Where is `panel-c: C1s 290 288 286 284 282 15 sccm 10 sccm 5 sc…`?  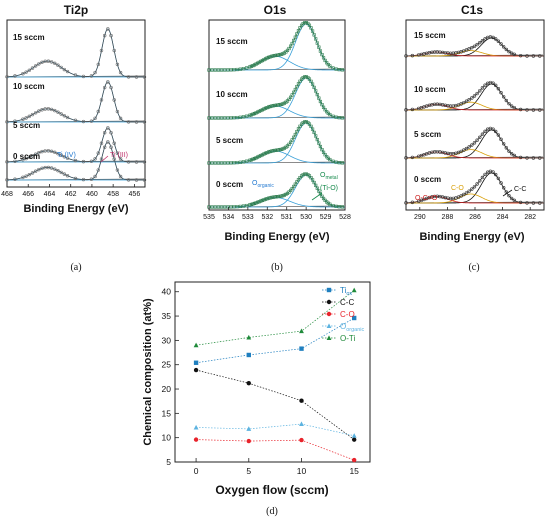
panel-c: C1s 290 288 286 284 282 15 sccm 10 sccm 5 sc… is located at coordinates (474, 138).